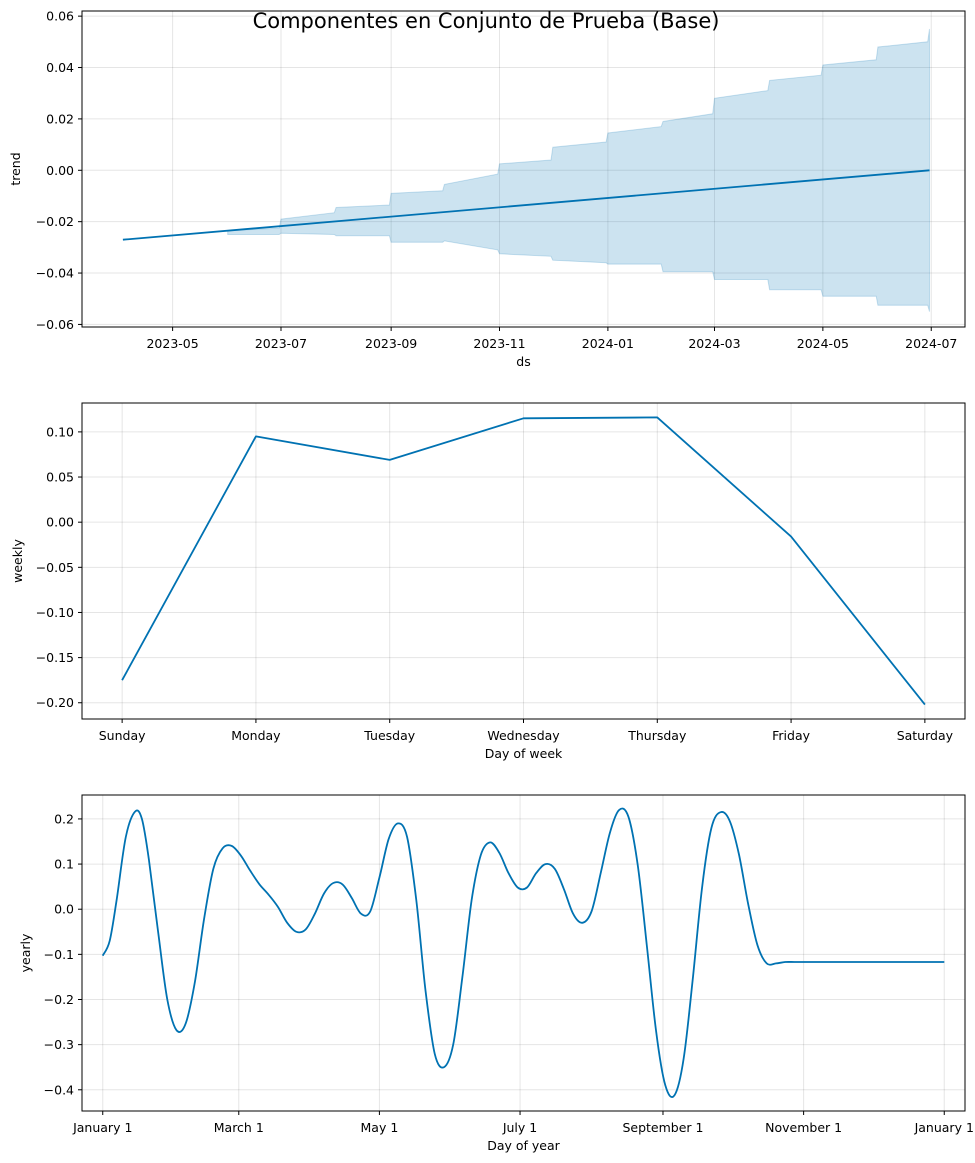 This screenshot has width=975, height=1163. Describe the element at coordinates (60, 118) in the screenshot. I see `y-tick-label: 0.02` at that location.